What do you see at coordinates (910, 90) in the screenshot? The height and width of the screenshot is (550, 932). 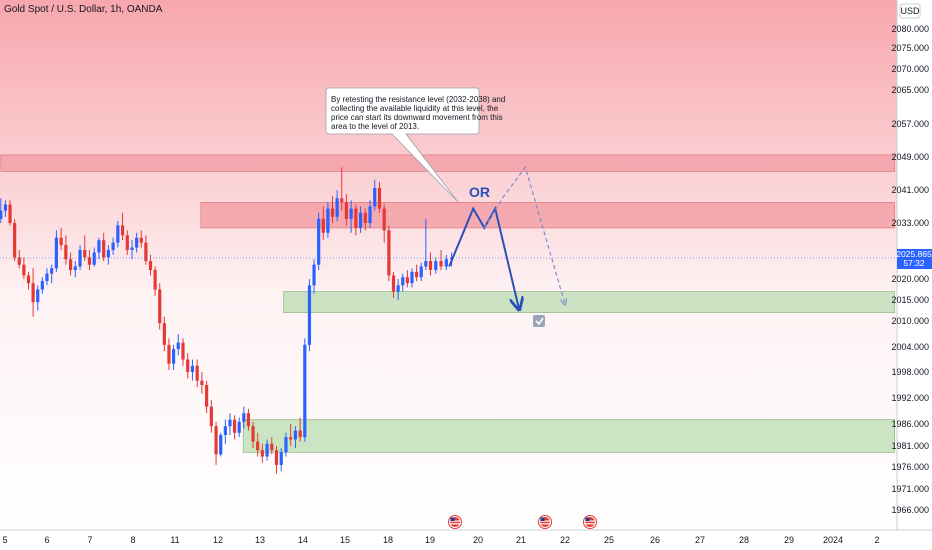 I see `price-tick-label: 2065.000` at bounding box center [910, 90].